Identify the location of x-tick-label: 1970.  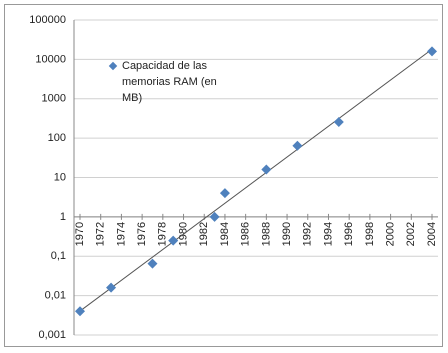
(80, 234).